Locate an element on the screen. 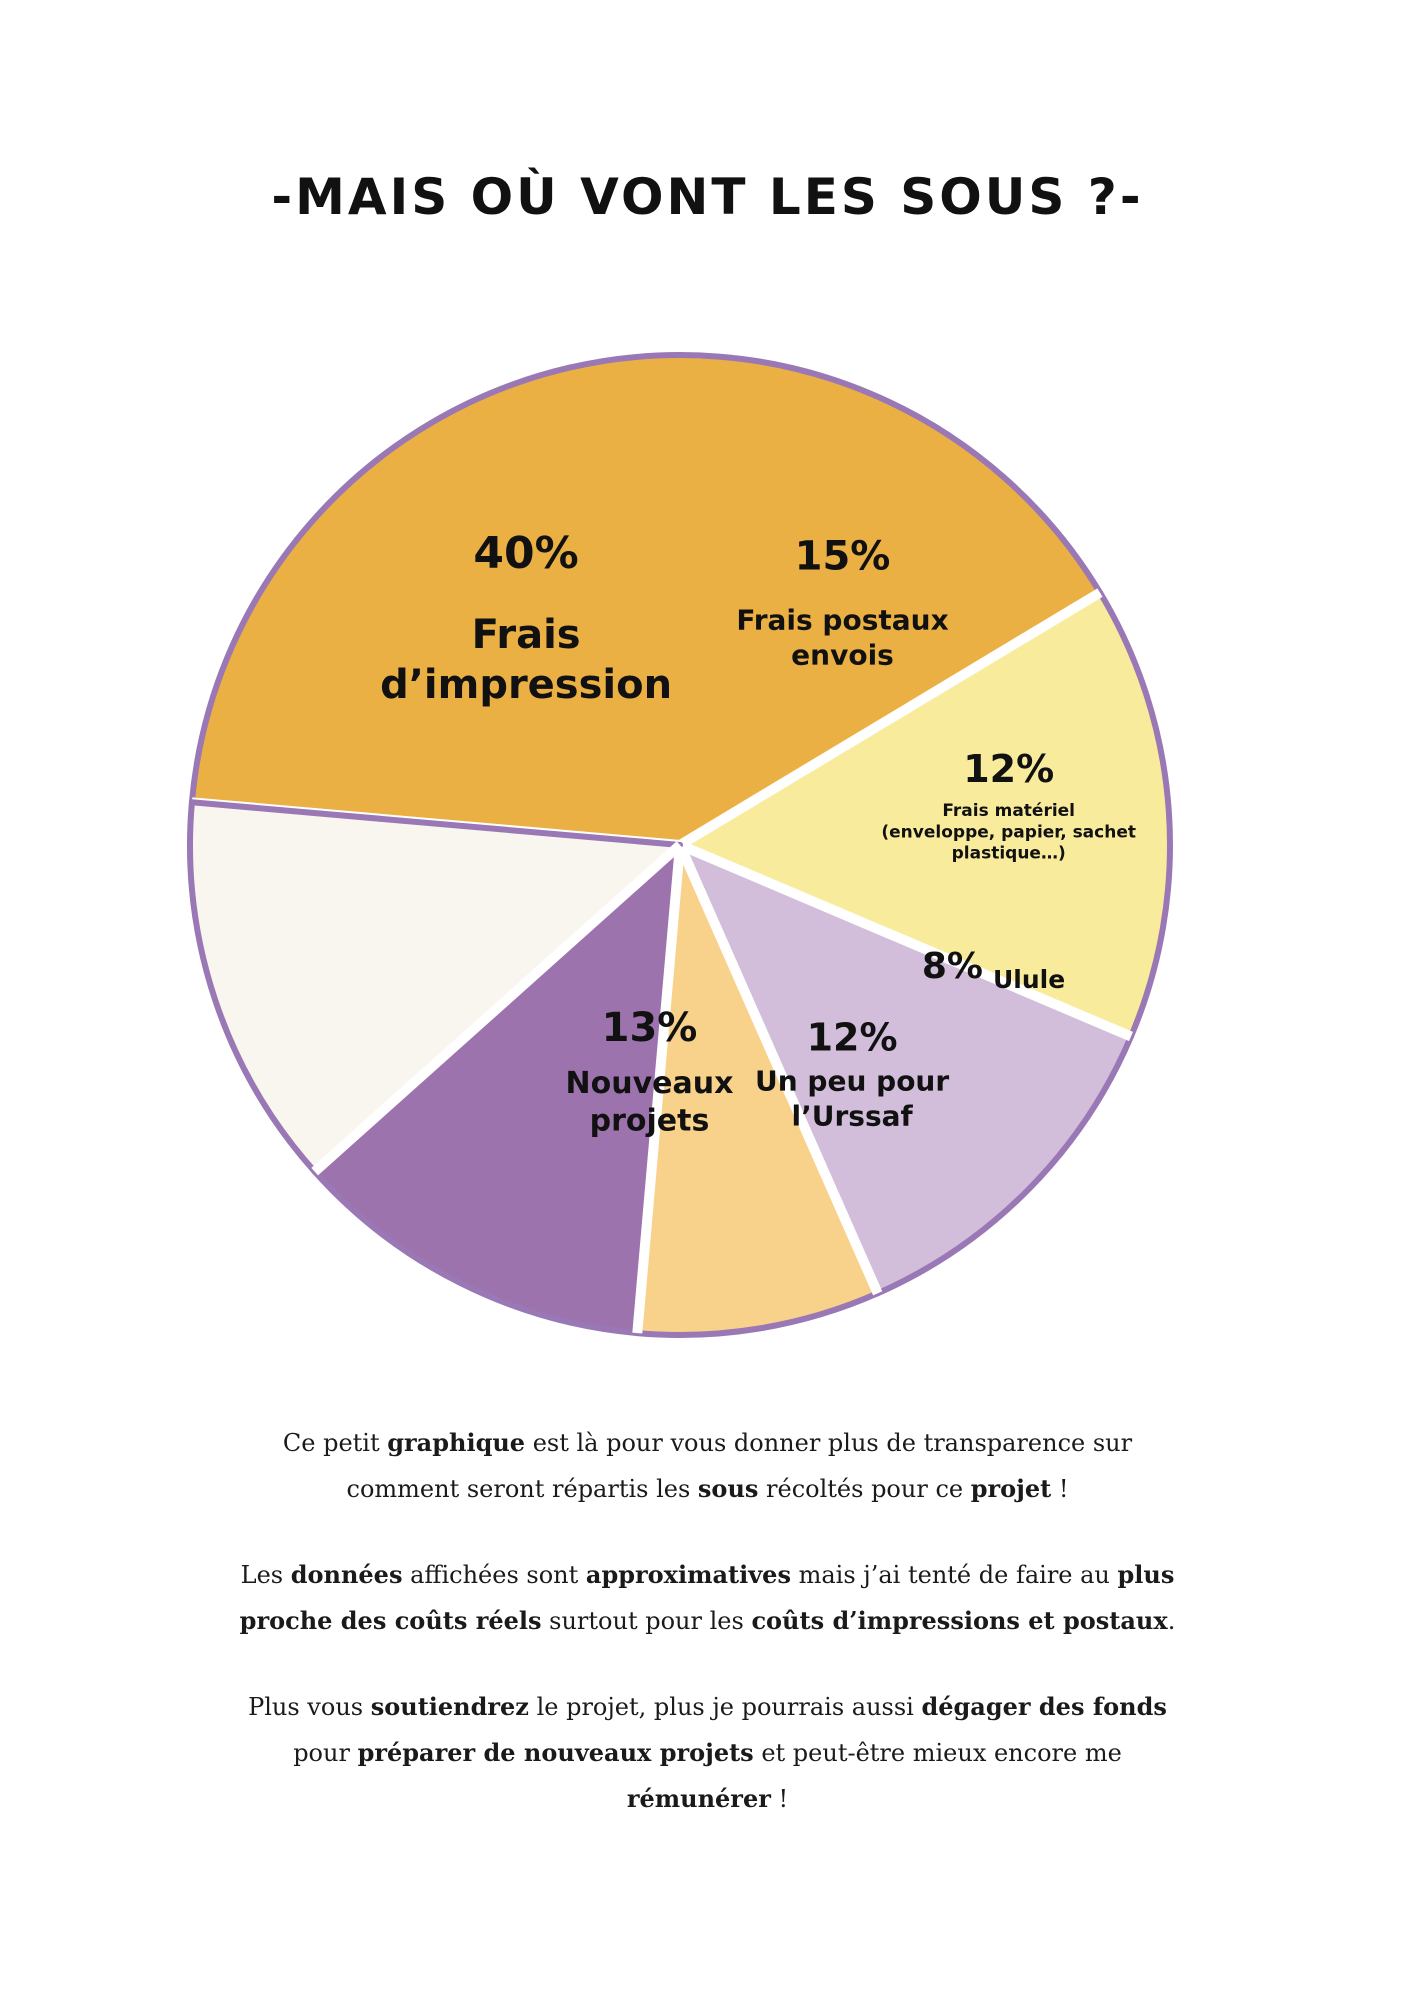  slice-value-label: 15% is located at coordinates (843, 556).